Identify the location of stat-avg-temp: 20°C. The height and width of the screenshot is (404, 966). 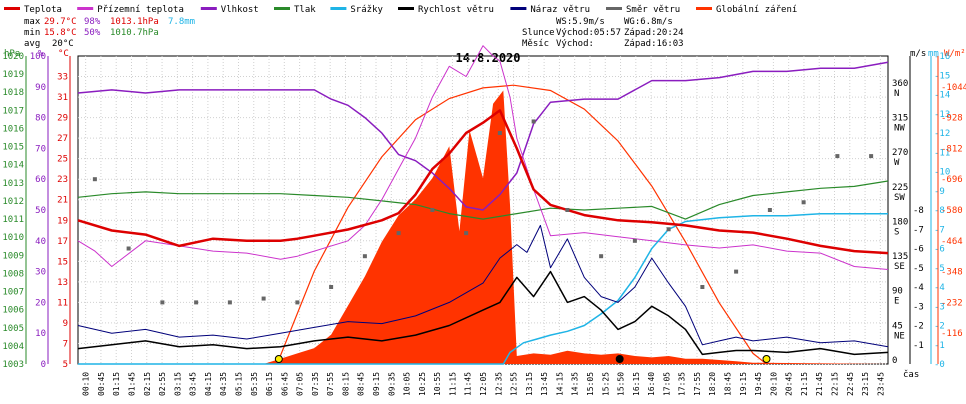
(63, 44).